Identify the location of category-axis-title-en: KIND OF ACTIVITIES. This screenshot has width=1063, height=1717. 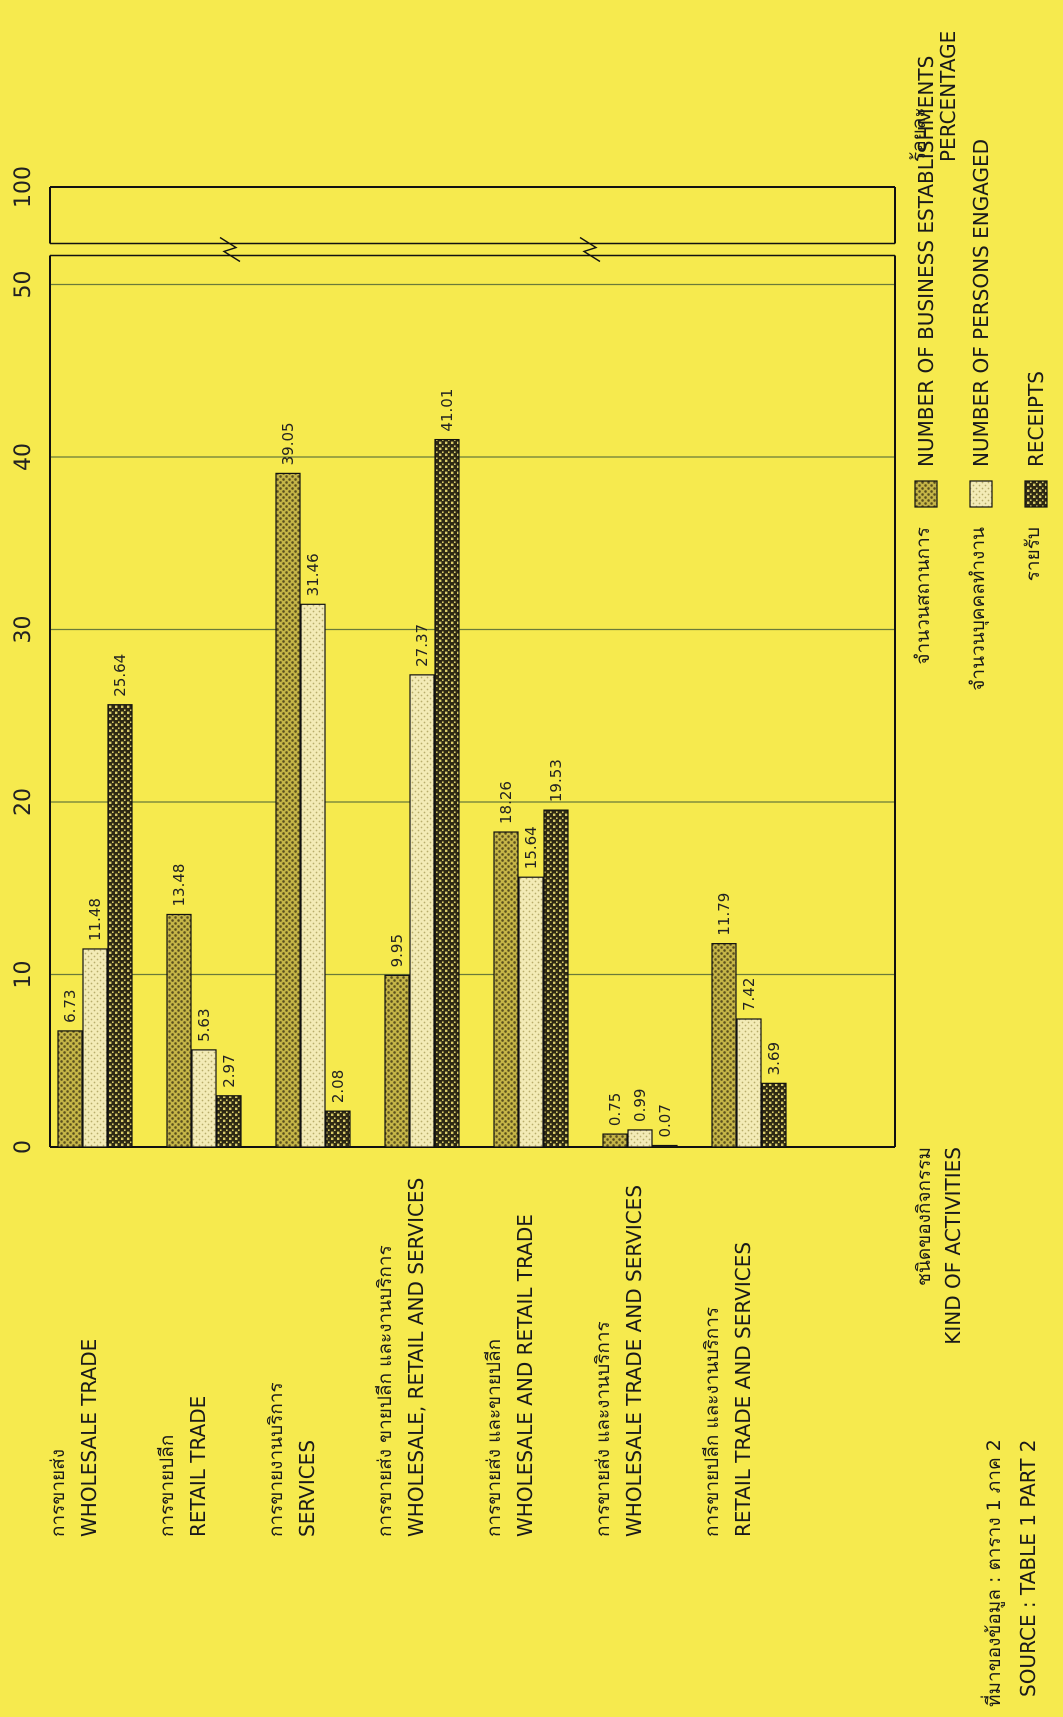
(953, 1246).